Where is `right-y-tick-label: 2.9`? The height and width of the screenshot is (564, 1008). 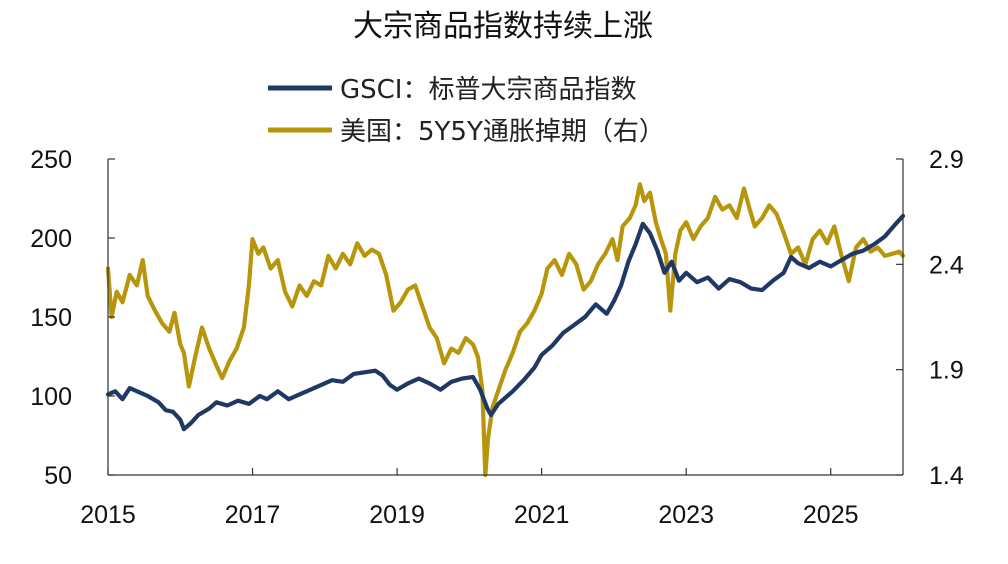
right-y-tick-label: 2.9 is located at coordinates (946, 160).